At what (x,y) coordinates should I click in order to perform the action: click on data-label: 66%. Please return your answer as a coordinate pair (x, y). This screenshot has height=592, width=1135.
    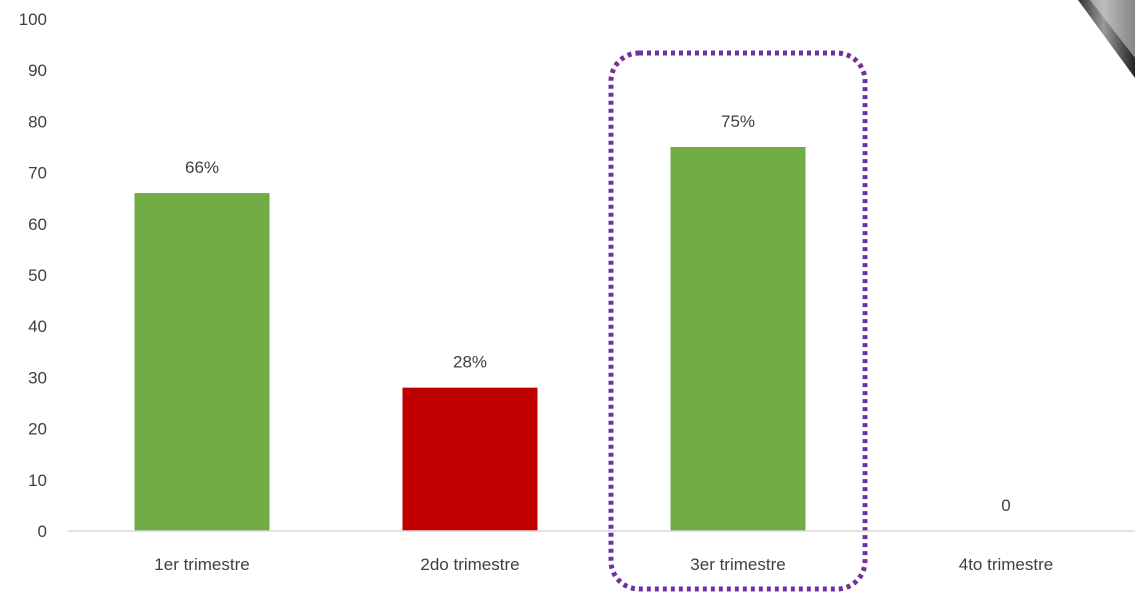
    Looking at the image, I should click on (202, 167).